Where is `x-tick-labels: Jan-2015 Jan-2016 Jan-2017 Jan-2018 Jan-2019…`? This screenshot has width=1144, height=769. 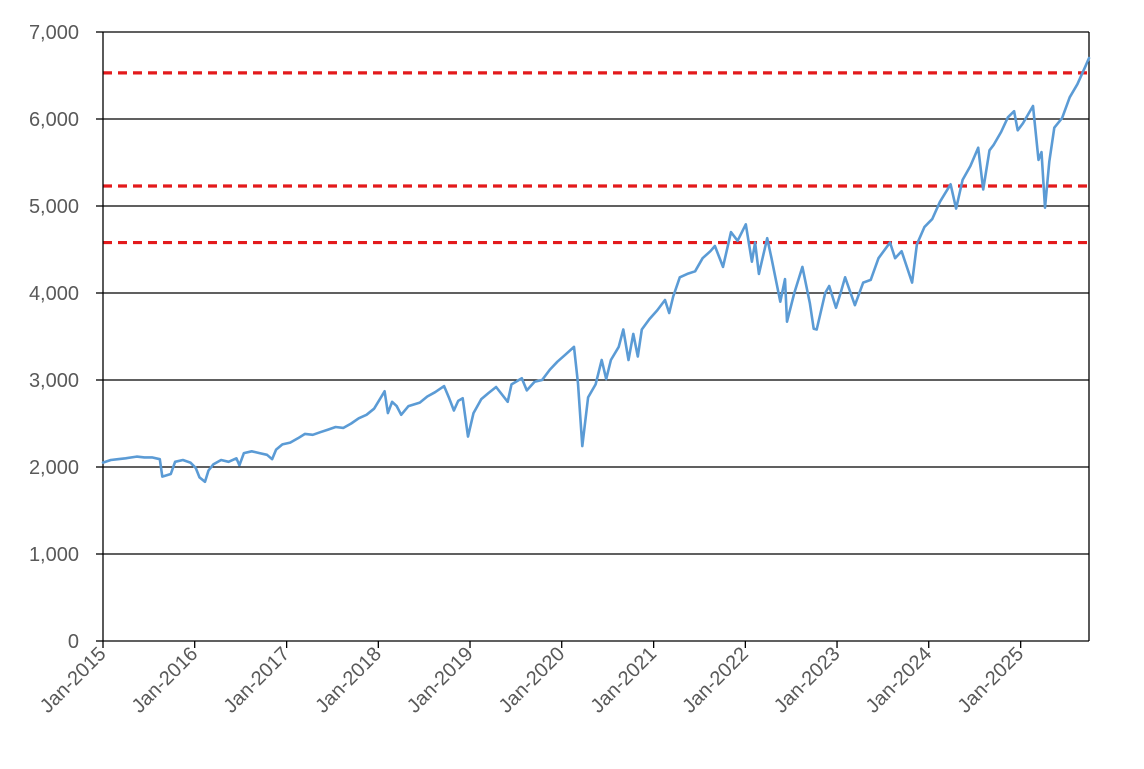
x-tick-labels: Jan-2015 Jan-2016 Jan-2017 Jan-2018 Jan-2019… is located at coordinates (532, 679).